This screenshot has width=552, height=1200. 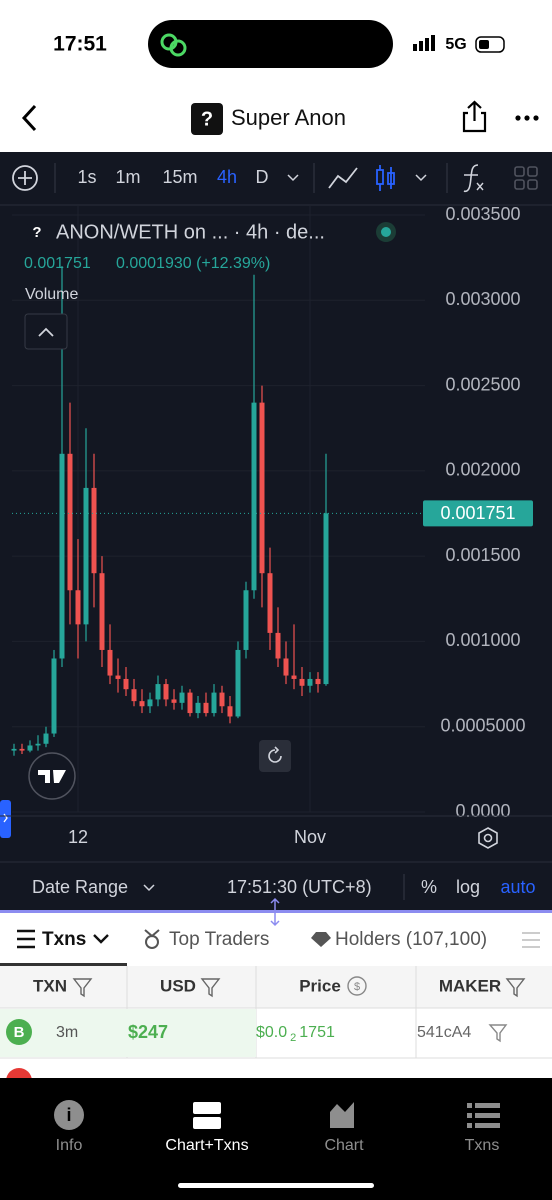 What do you see at coordinates (63, 964) in the screenshot?
I see `tab-underline` at bounding box center [63, 964].